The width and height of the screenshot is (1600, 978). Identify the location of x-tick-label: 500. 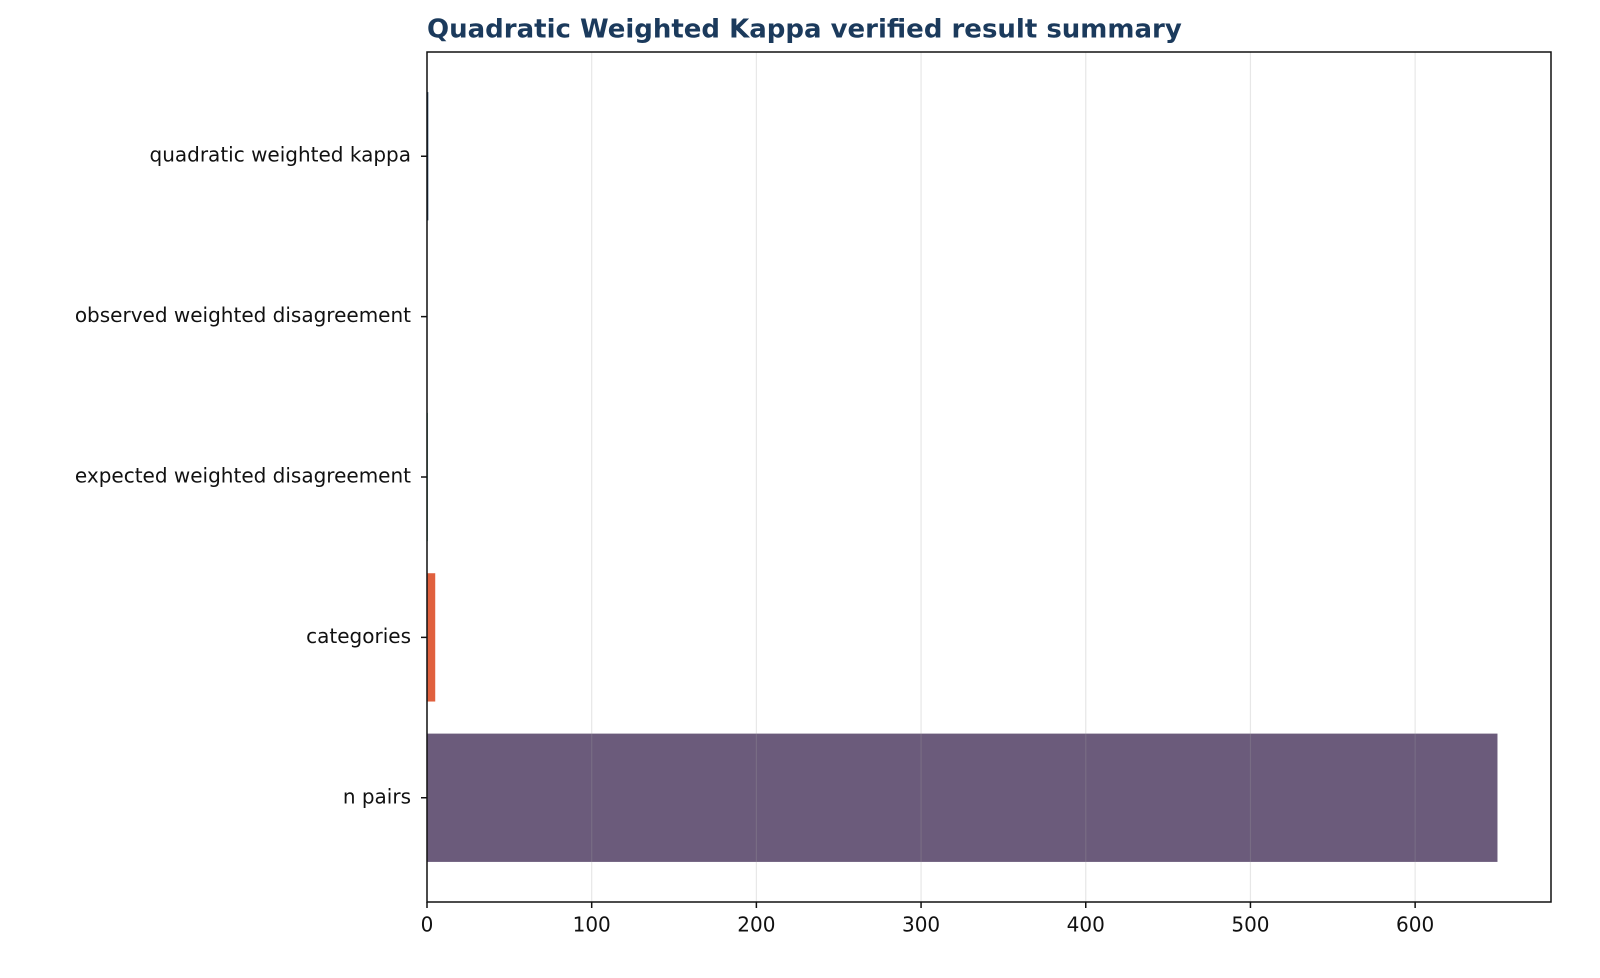
(1250, 925).